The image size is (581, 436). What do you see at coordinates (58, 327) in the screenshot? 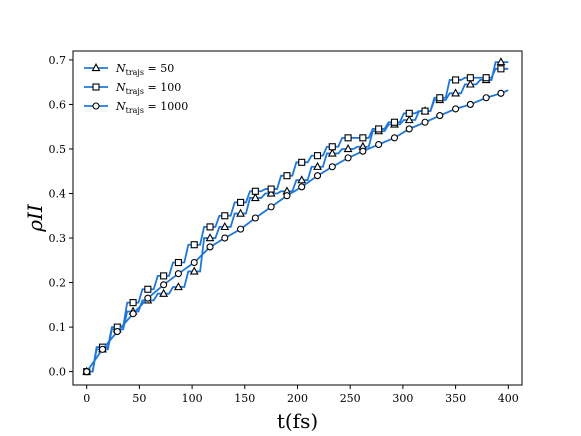
I see `y-tick-label: 0.1` at bounding box center [58, 327].